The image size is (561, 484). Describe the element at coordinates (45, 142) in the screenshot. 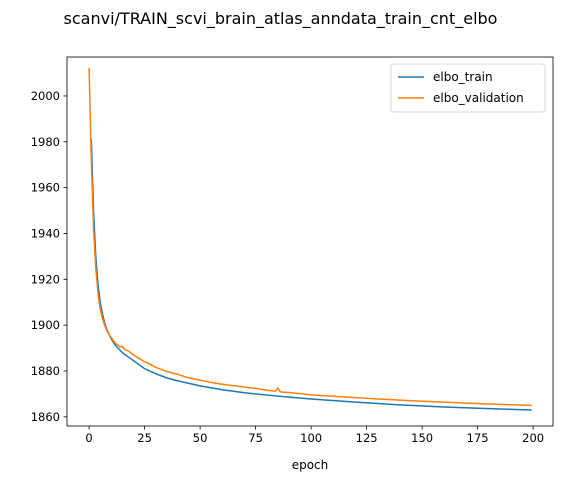

I see `y-tick-label: 1980` at that location.